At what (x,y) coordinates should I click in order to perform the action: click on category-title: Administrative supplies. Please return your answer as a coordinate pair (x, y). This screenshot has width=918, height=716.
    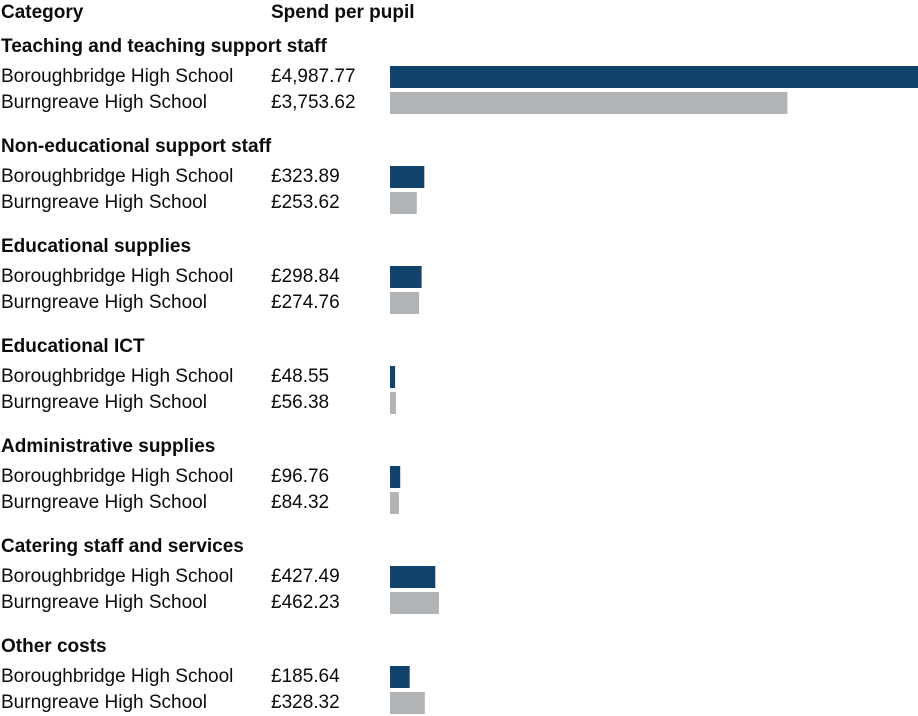
    Looking at the image, I should click on (108, 446).